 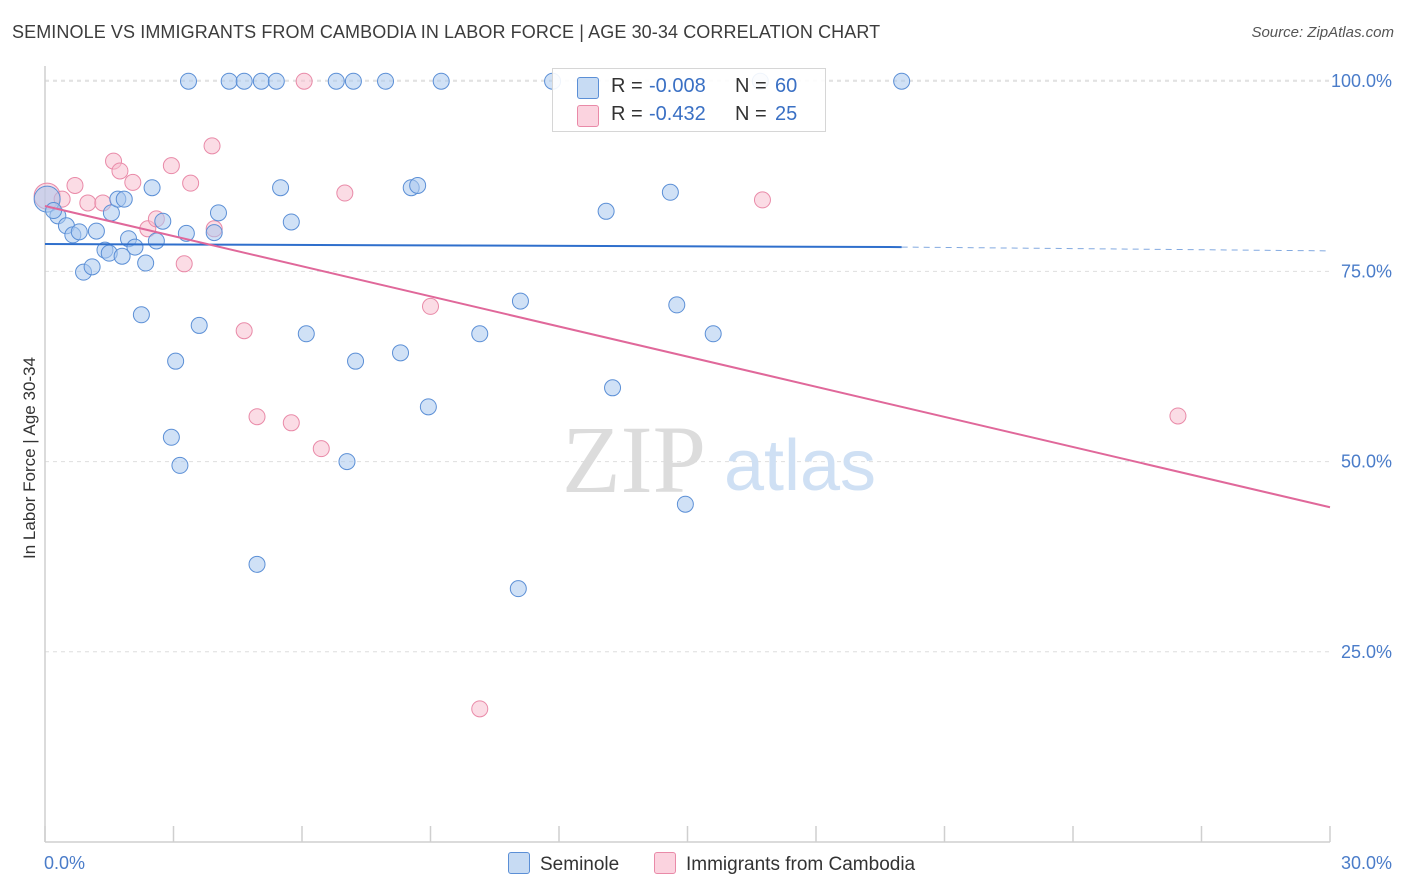 What do you see at coordinates (677, 114) in the screenshot?
I see `legend-r-value: -0.432` at bounding box center [677, 114].